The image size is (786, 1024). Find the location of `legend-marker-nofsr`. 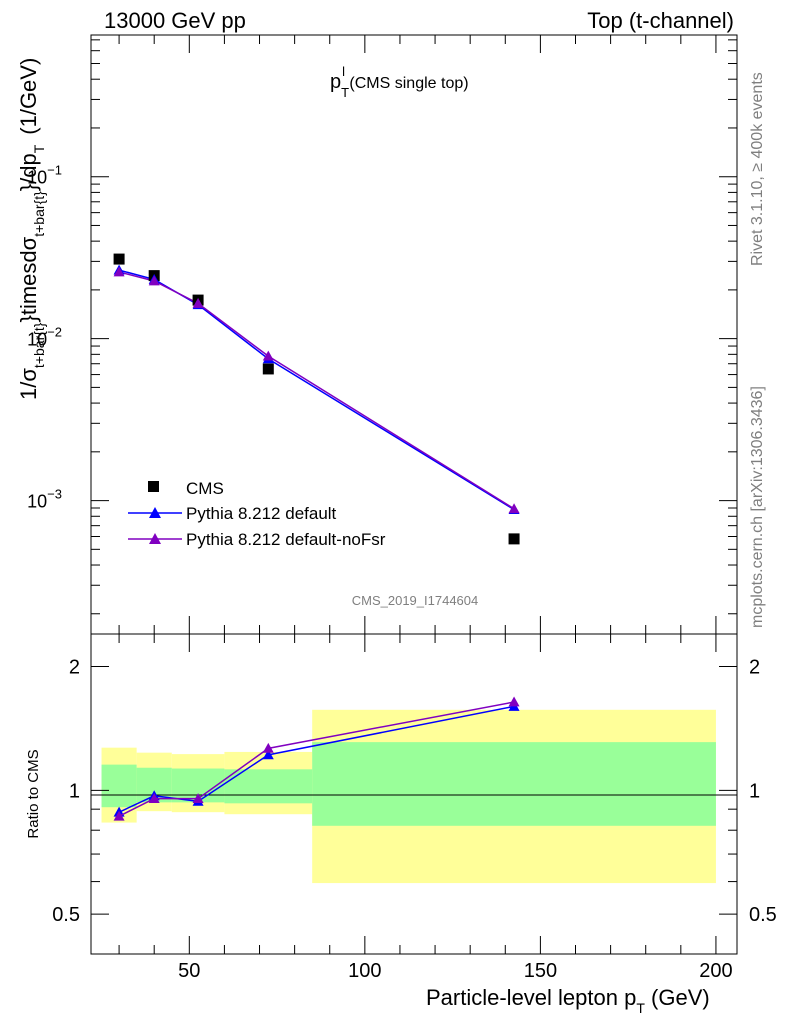

legend-marker-nofsr is located at coordinates (155, 538).